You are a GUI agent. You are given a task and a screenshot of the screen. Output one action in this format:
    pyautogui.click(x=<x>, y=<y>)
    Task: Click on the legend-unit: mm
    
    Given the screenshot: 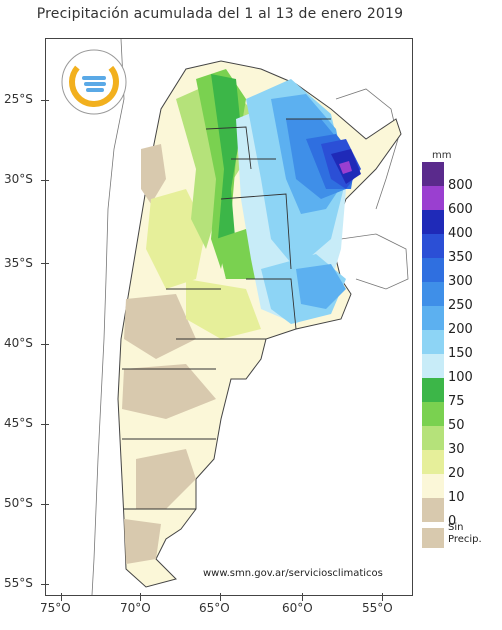 What is the action you would take?
    pyautogui.click(x=442, y=155)
    